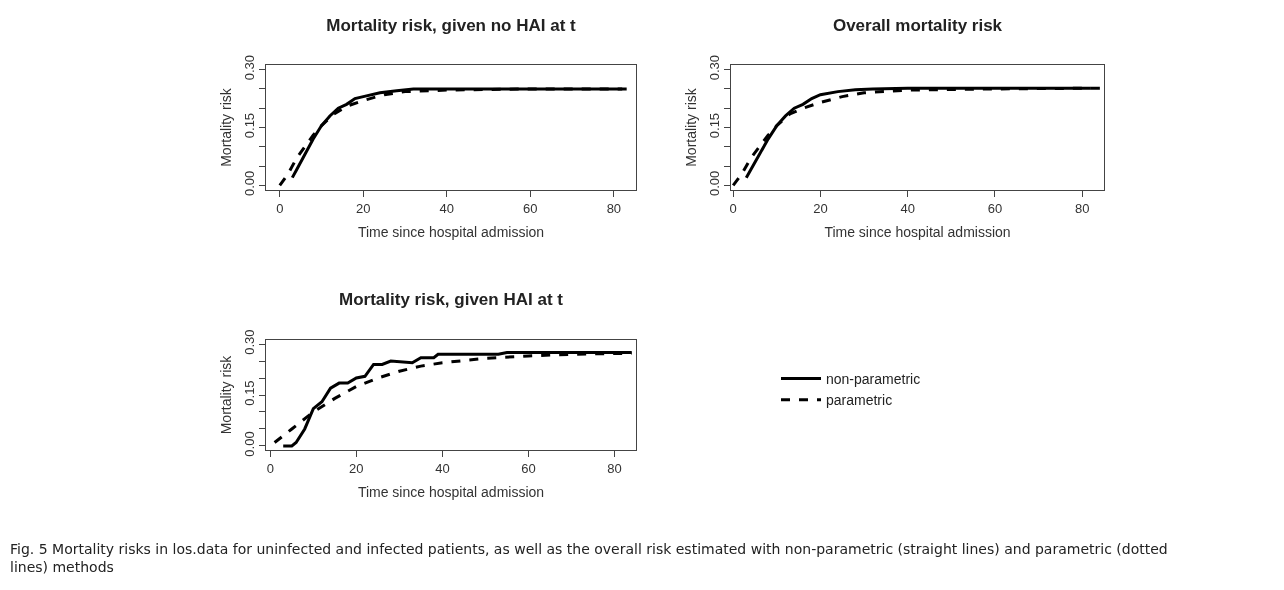 The width and height of the screenshot is (1284, 590). Describe the element at coordinates (917, 25) in the screenshot. I see `chart-title: Overall mortality risk` at that location.